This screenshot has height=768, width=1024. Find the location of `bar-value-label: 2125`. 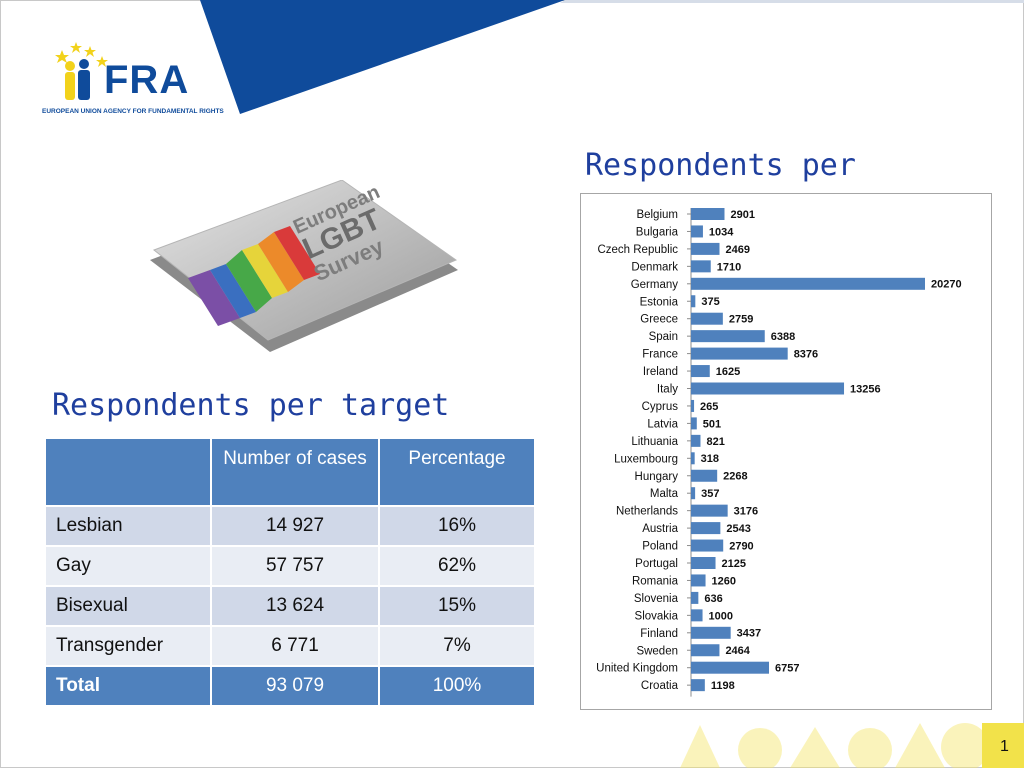

bar-value-label: 2125 is located at coordinates (734, 564).